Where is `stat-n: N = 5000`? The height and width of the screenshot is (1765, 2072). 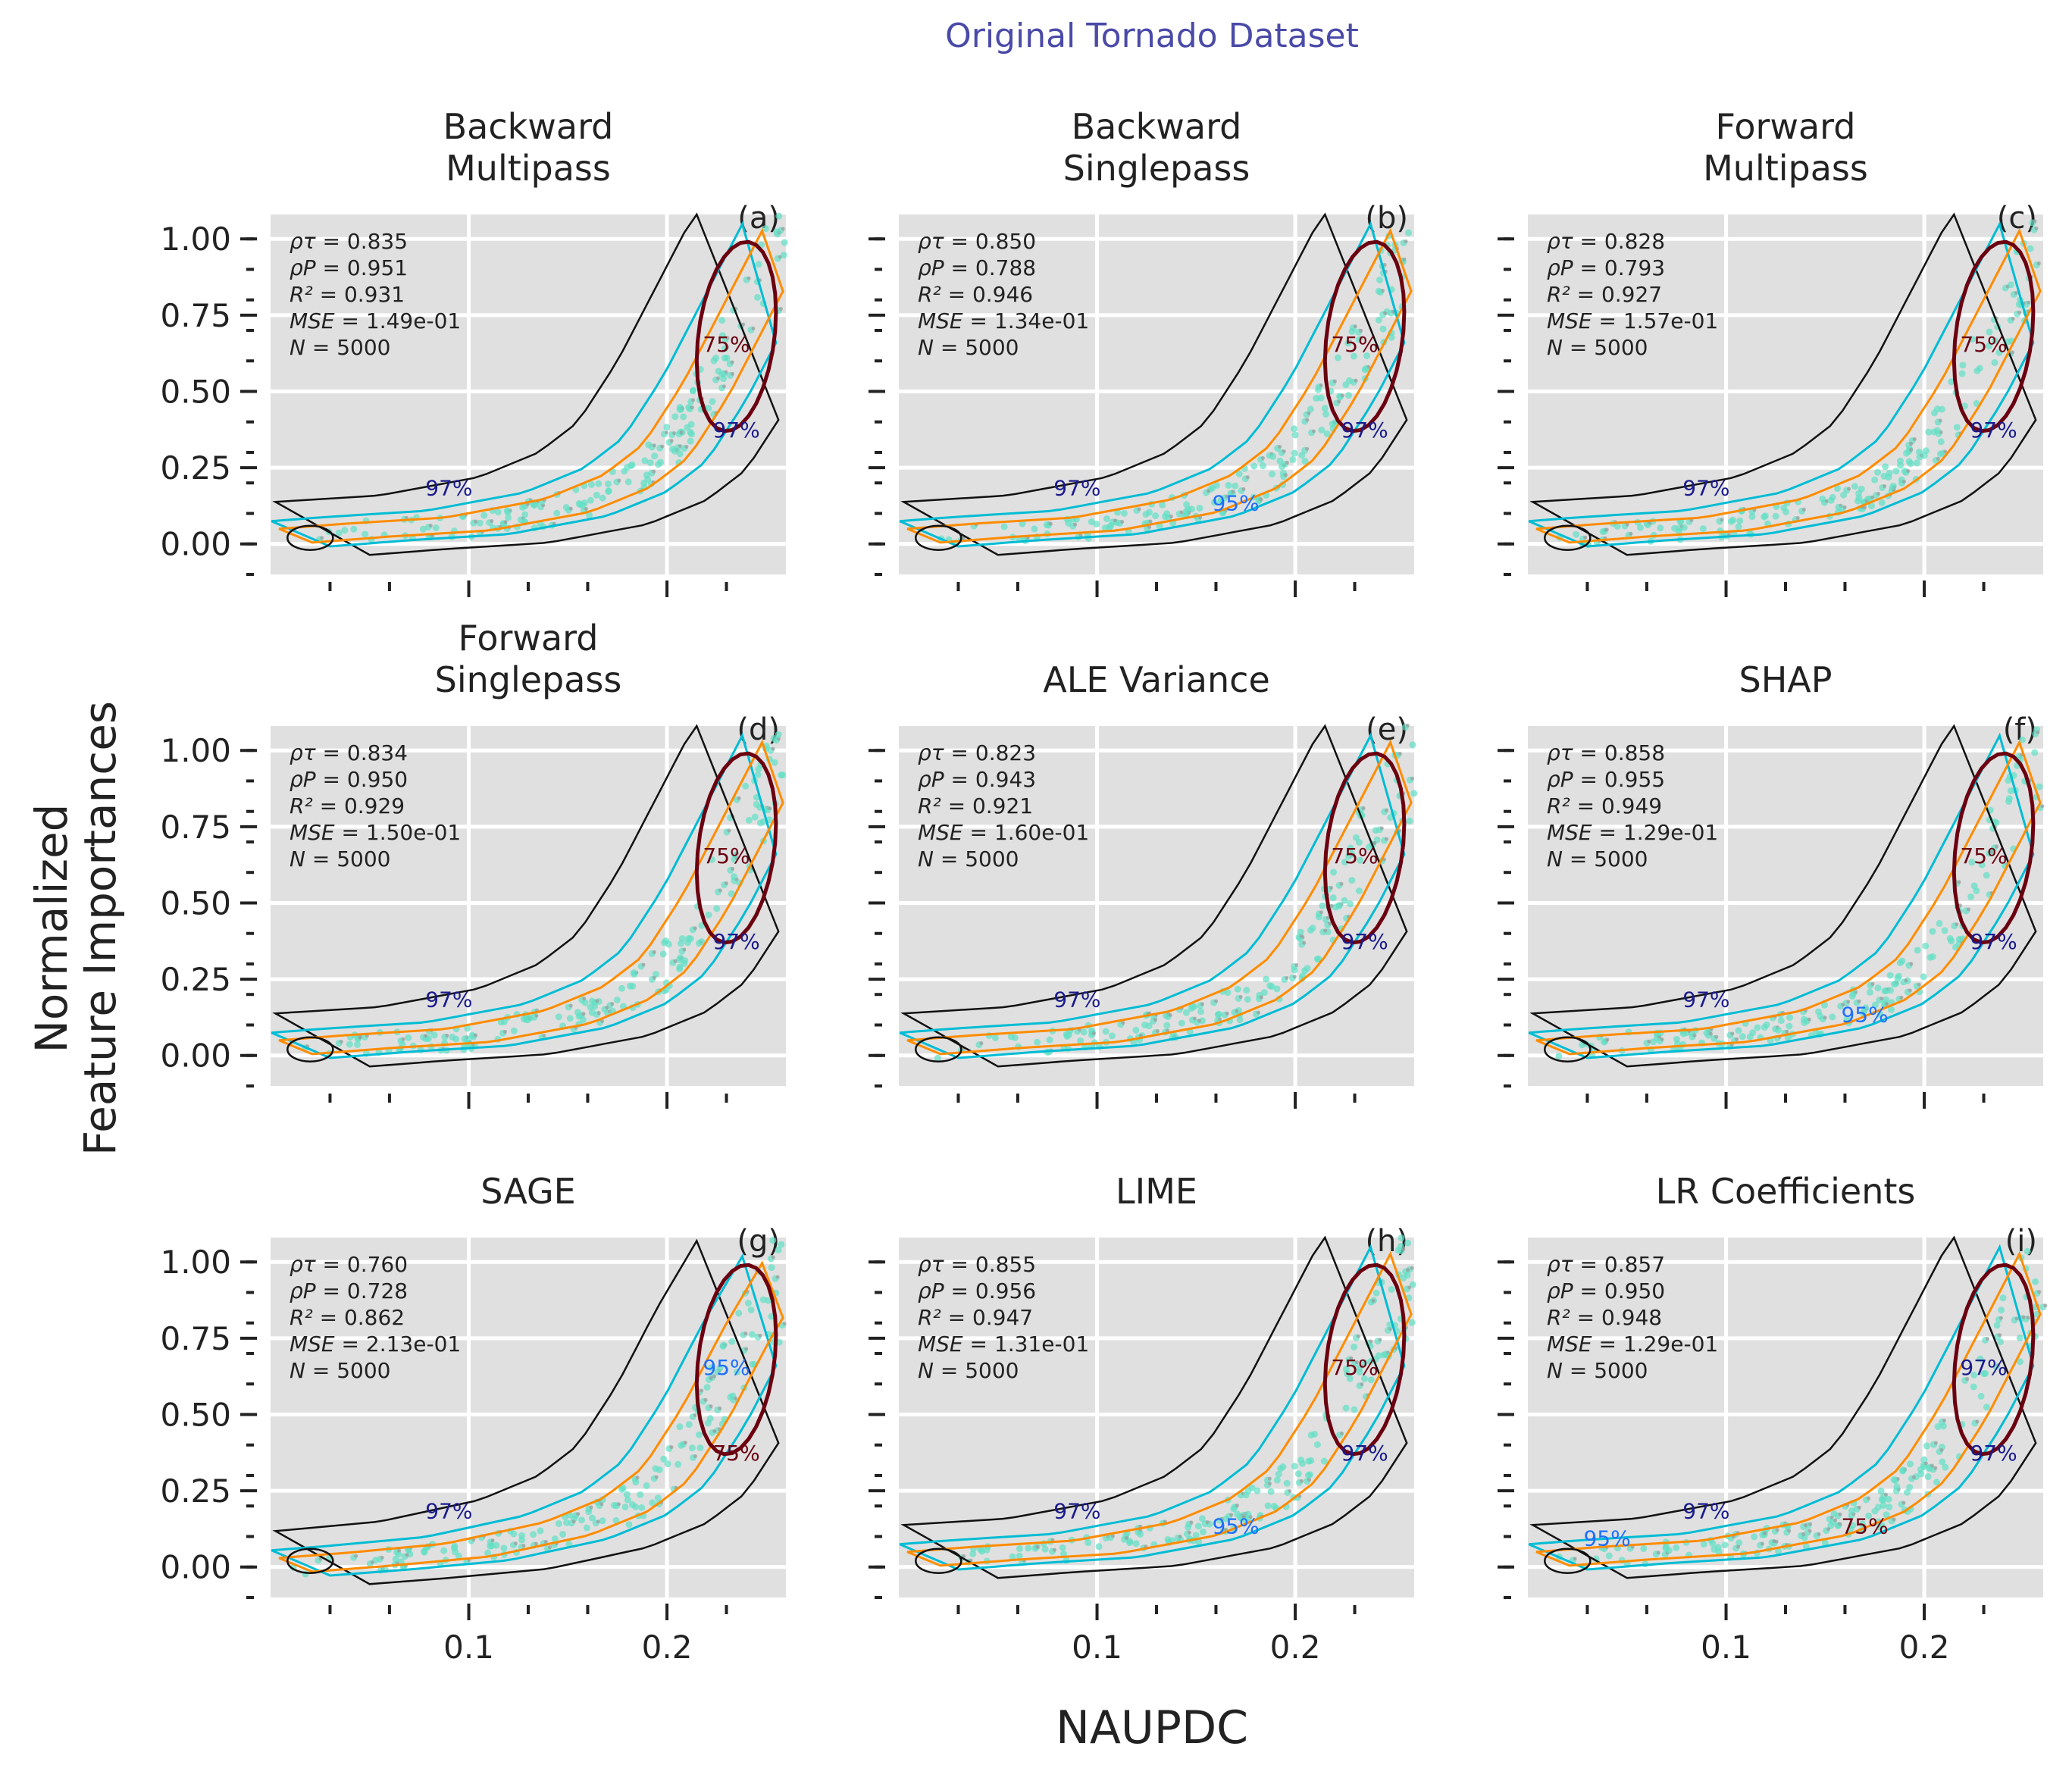
stat-n: N = 5000 is located at coordinates (340, 859).